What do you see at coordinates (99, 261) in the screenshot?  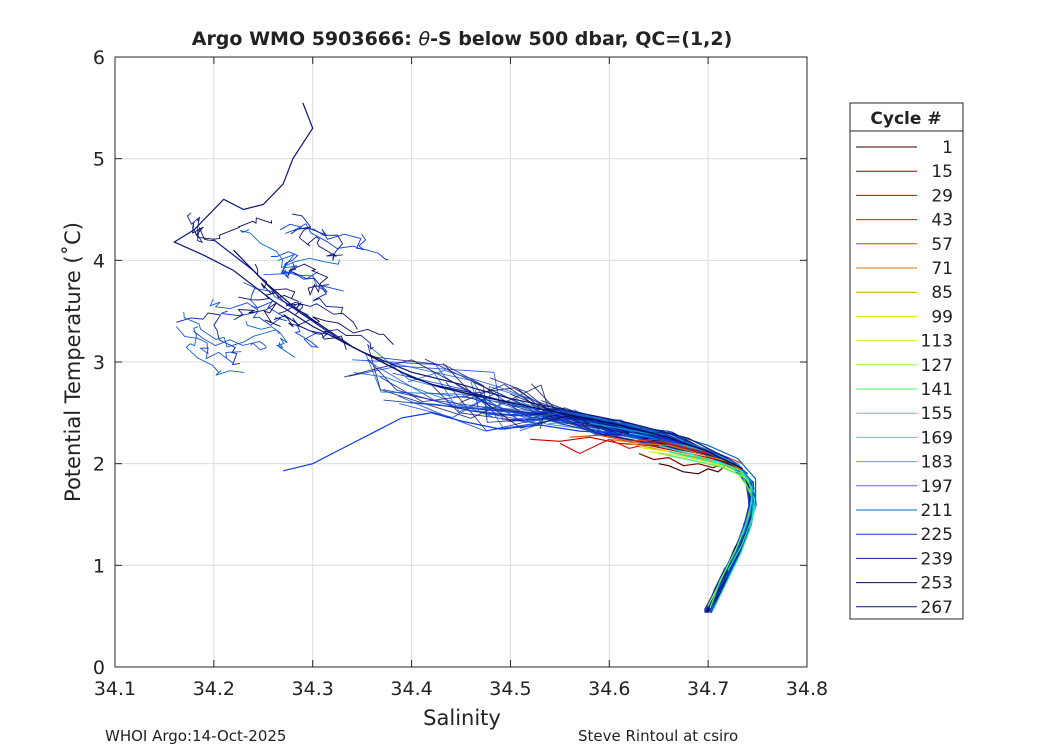 I see `y-tick-label: 4` at bounding box center [99, 261].